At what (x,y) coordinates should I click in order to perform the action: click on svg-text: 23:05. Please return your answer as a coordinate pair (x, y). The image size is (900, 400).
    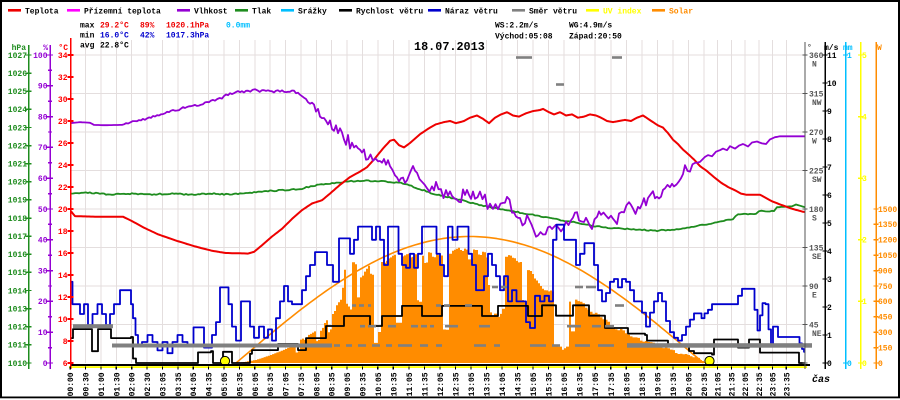
    Looking at the image, I should click on (774, 384).